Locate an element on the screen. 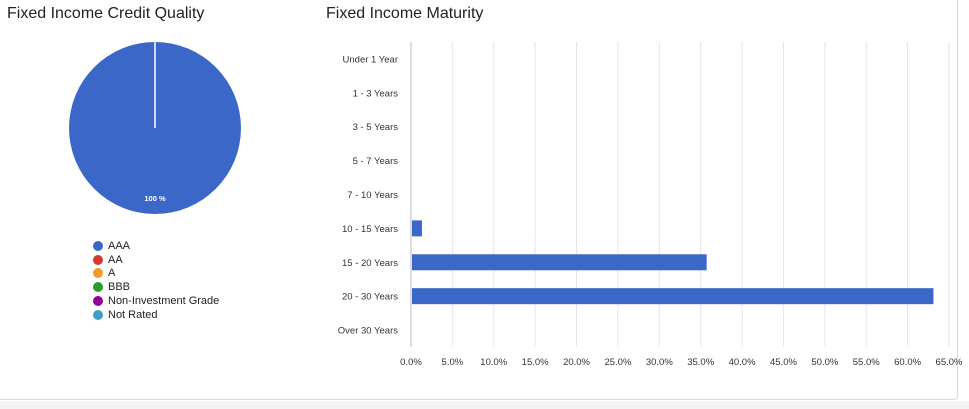  y-category-label: 15 - 20 Years is located at coordinates (370, 263).